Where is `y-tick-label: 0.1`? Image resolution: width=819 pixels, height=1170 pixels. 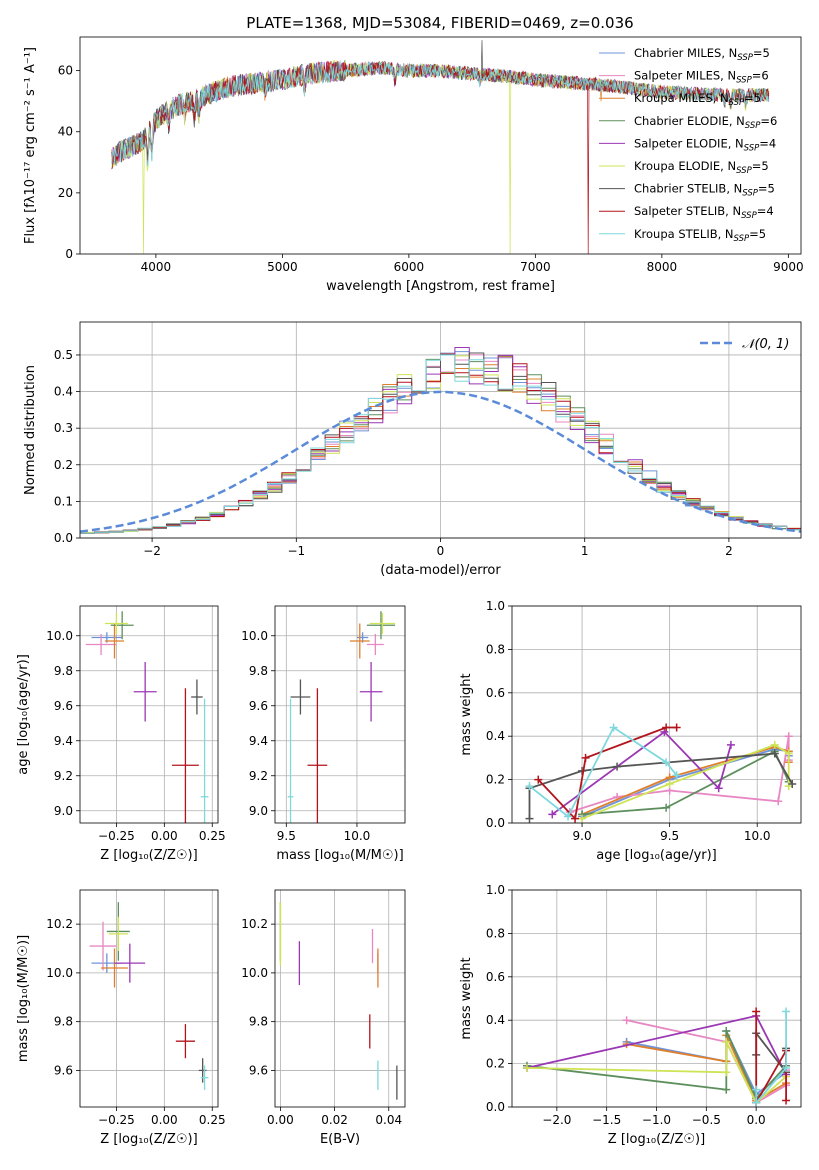 y-tick-label: 0.1 is located at coordinates (63, 501).